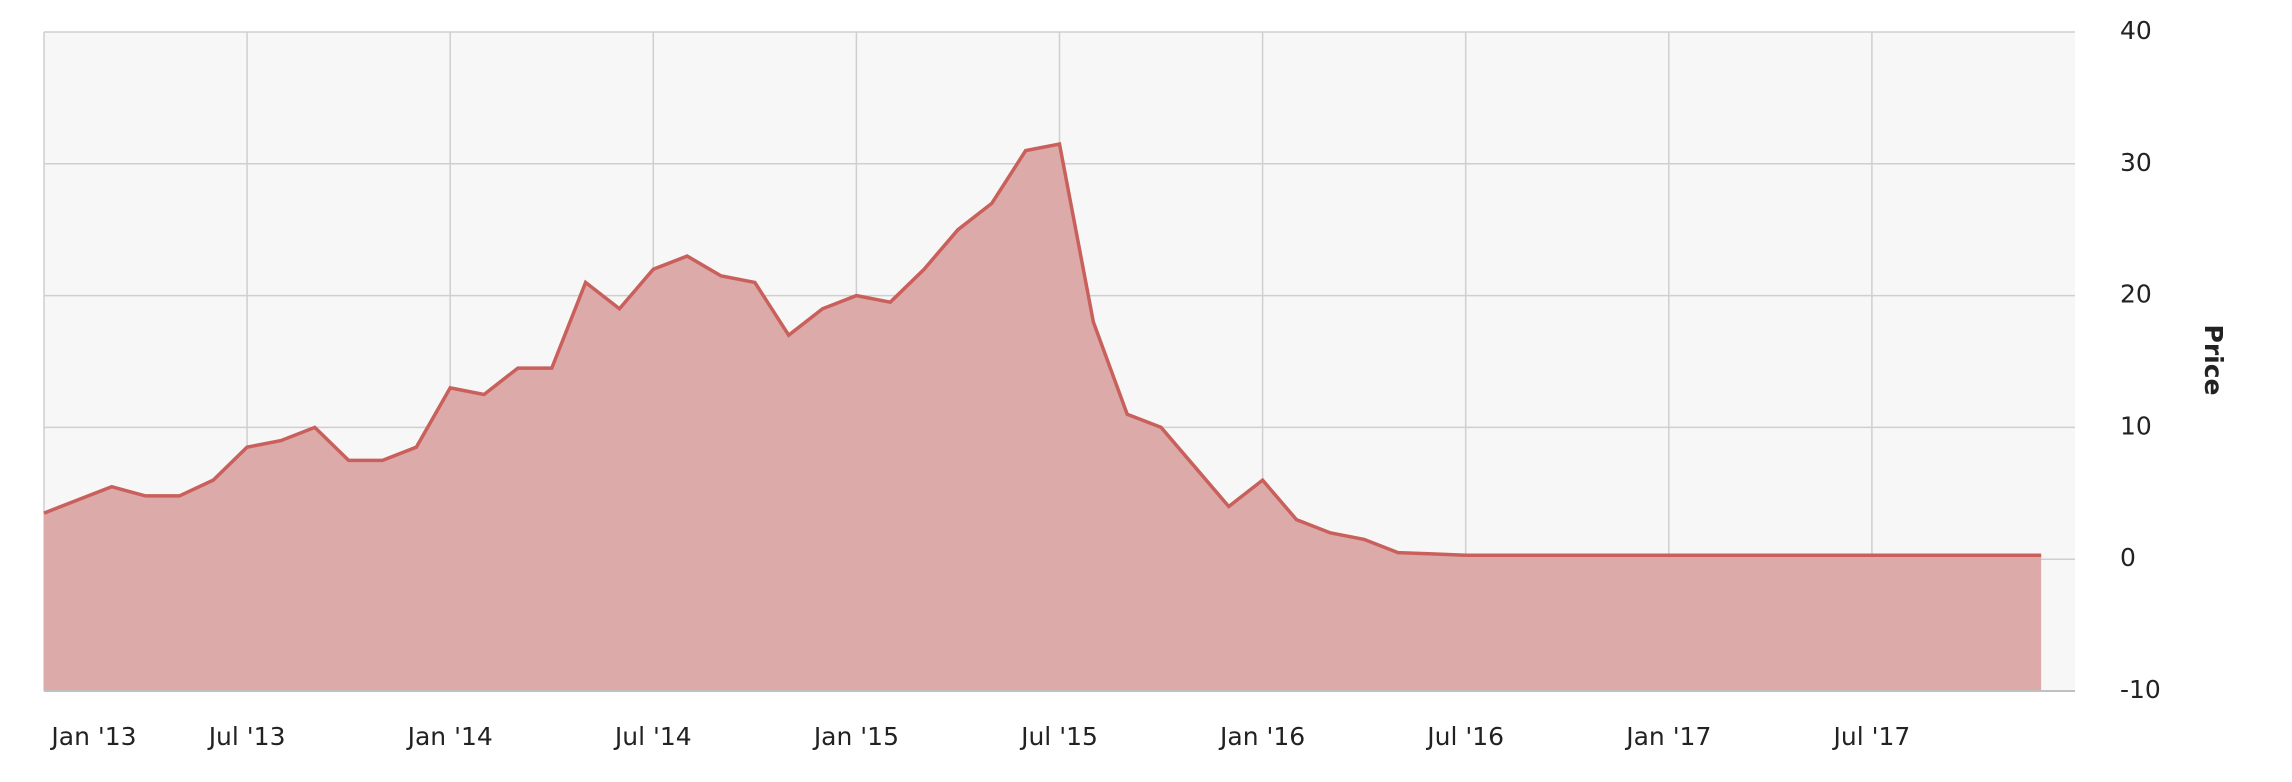 This screenshot has height=782, width=2292. I want to click on y-tick-label: 30, so click(2136, 162).